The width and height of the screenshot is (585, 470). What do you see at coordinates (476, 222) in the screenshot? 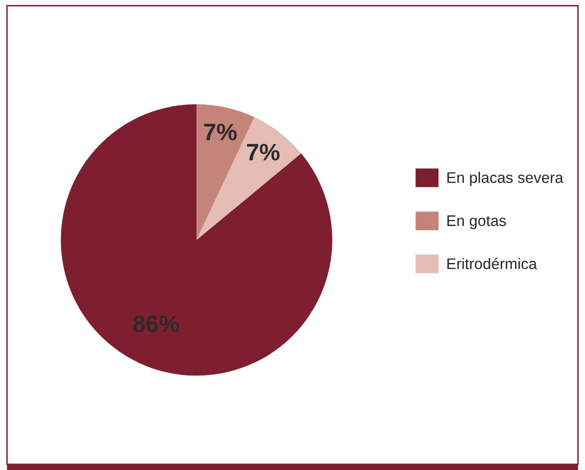
I see `legend-label: En gotas` at bounding box center [476, 222].